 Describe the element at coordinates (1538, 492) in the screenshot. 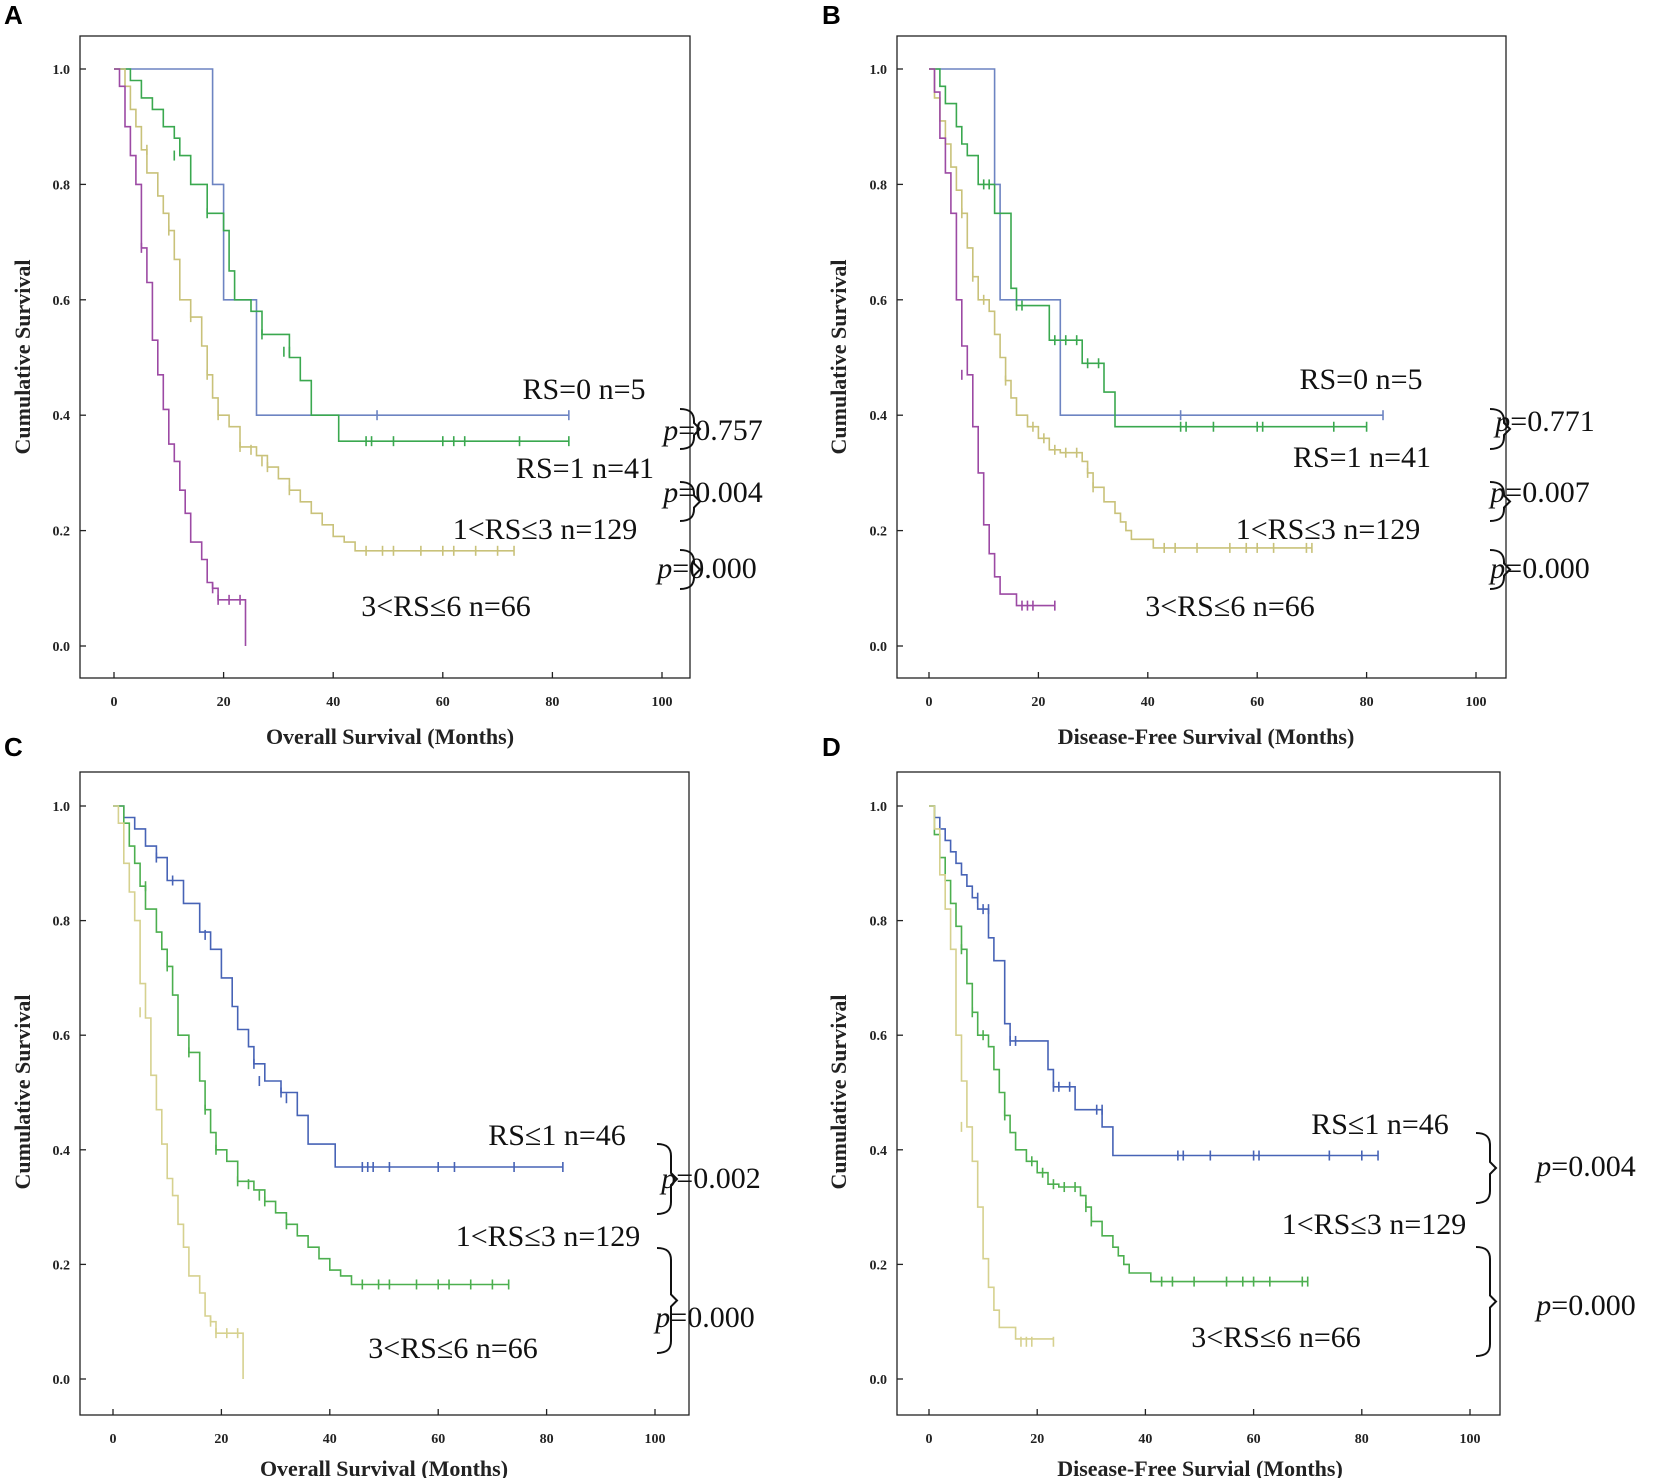

I see `p-value: p=0.007` at that location.